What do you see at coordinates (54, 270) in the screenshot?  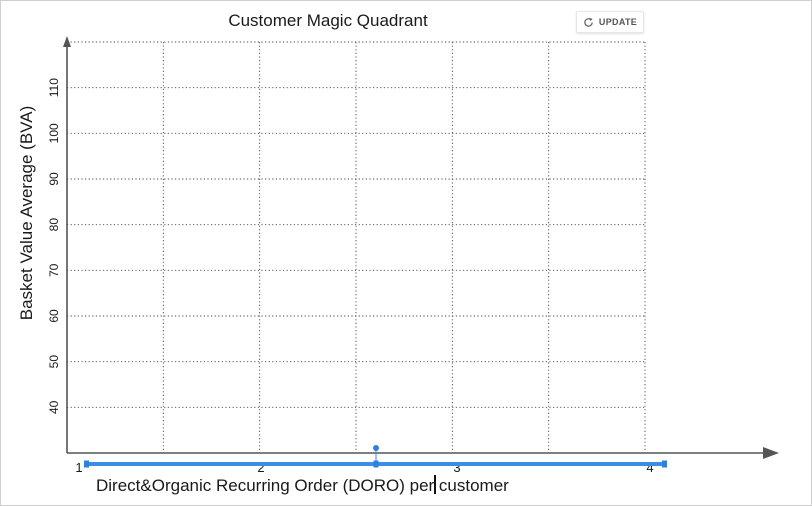 I see `y-tick-label: 70` at bounding box center [54, 270].